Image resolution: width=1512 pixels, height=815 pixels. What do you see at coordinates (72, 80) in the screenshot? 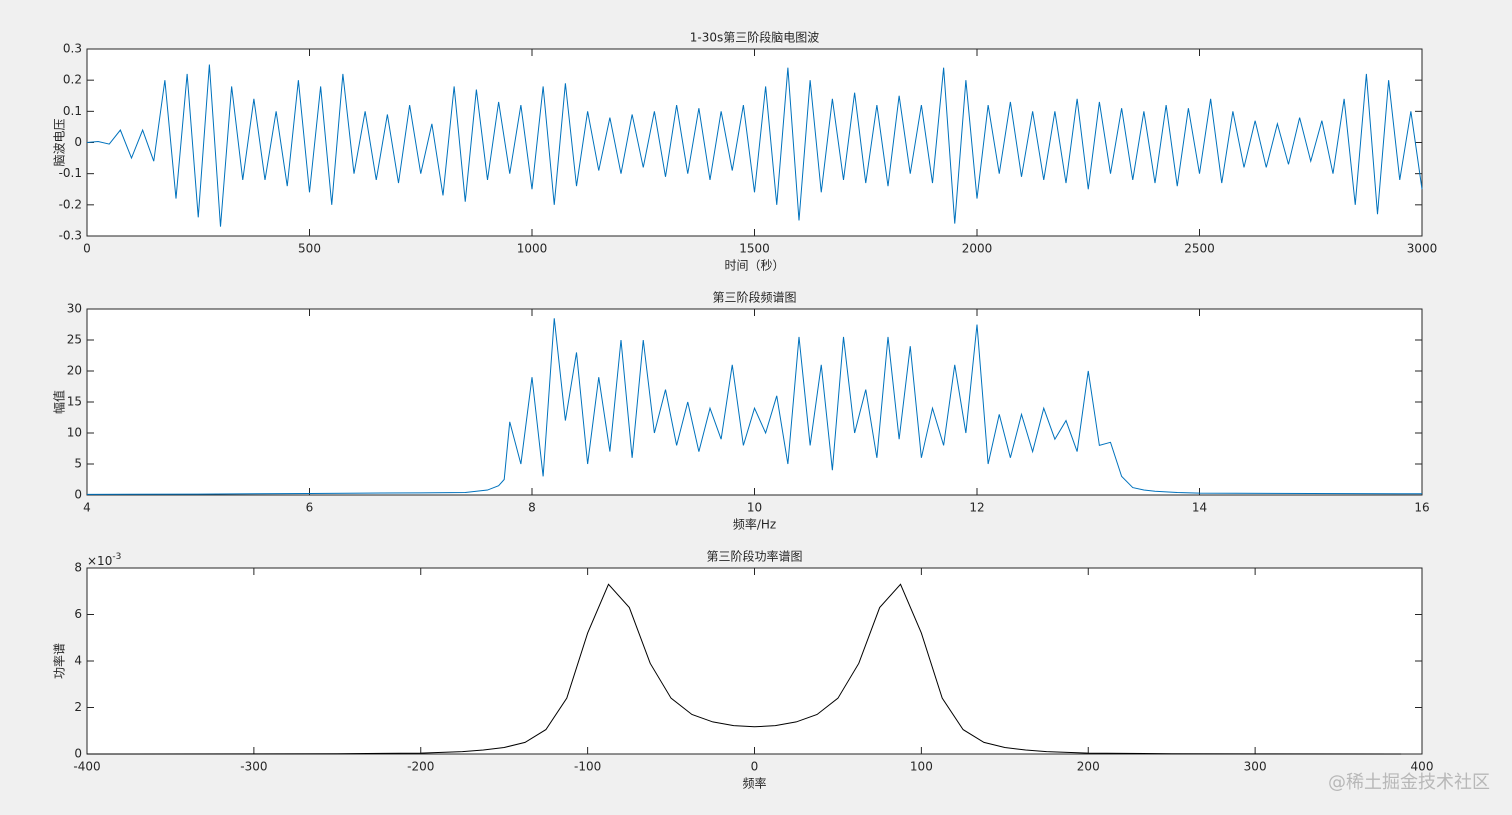
I see `y-tick-label: 0.2` at bounding box center [72, 80].